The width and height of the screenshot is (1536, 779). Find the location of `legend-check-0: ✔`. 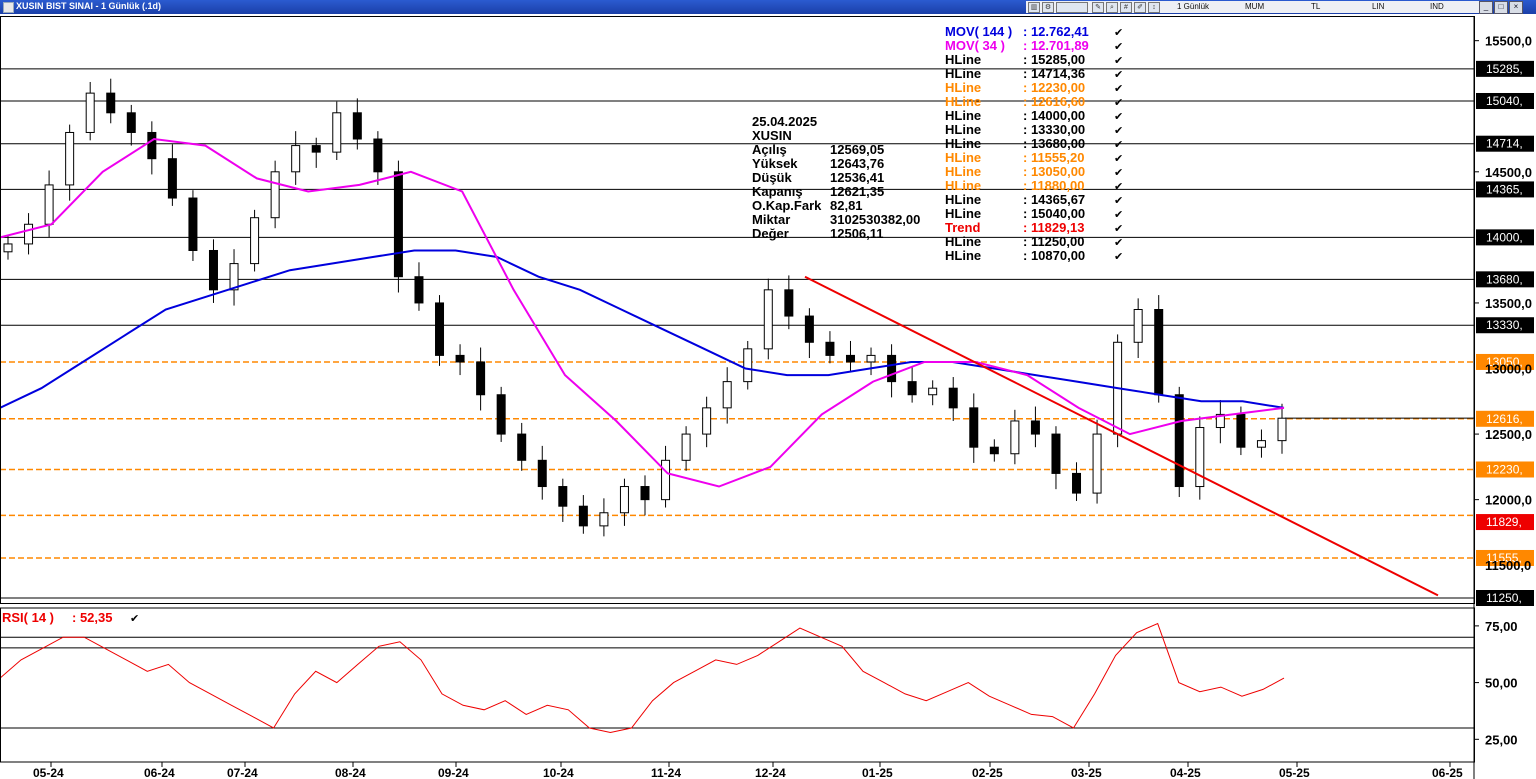

legend-check-0: ✔ is located at coordinates (1118, 33).